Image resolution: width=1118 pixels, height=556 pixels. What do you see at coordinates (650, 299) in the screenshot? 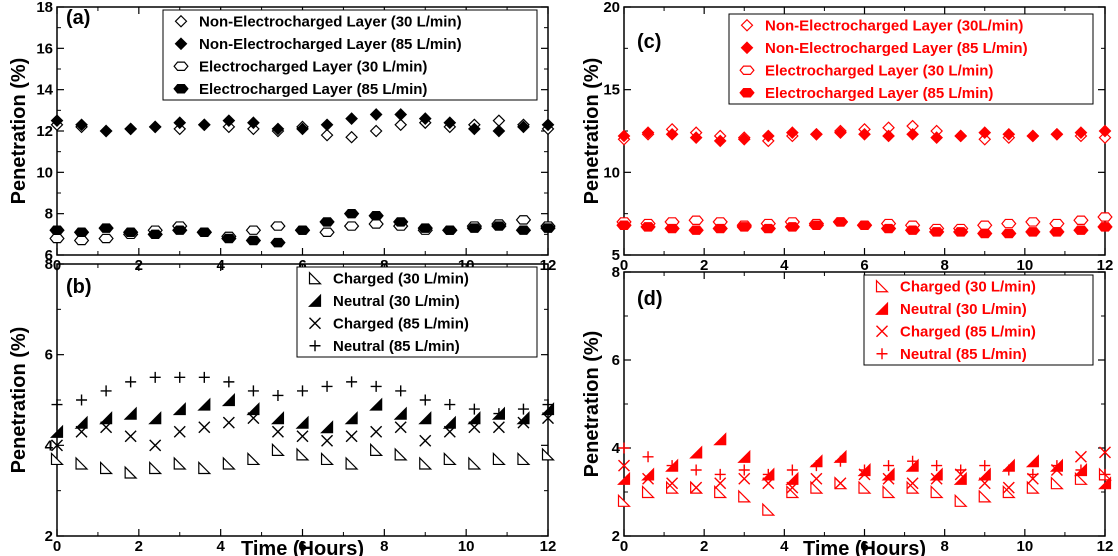
I see `panel-label: (d)` at bounding box center [650, 299].